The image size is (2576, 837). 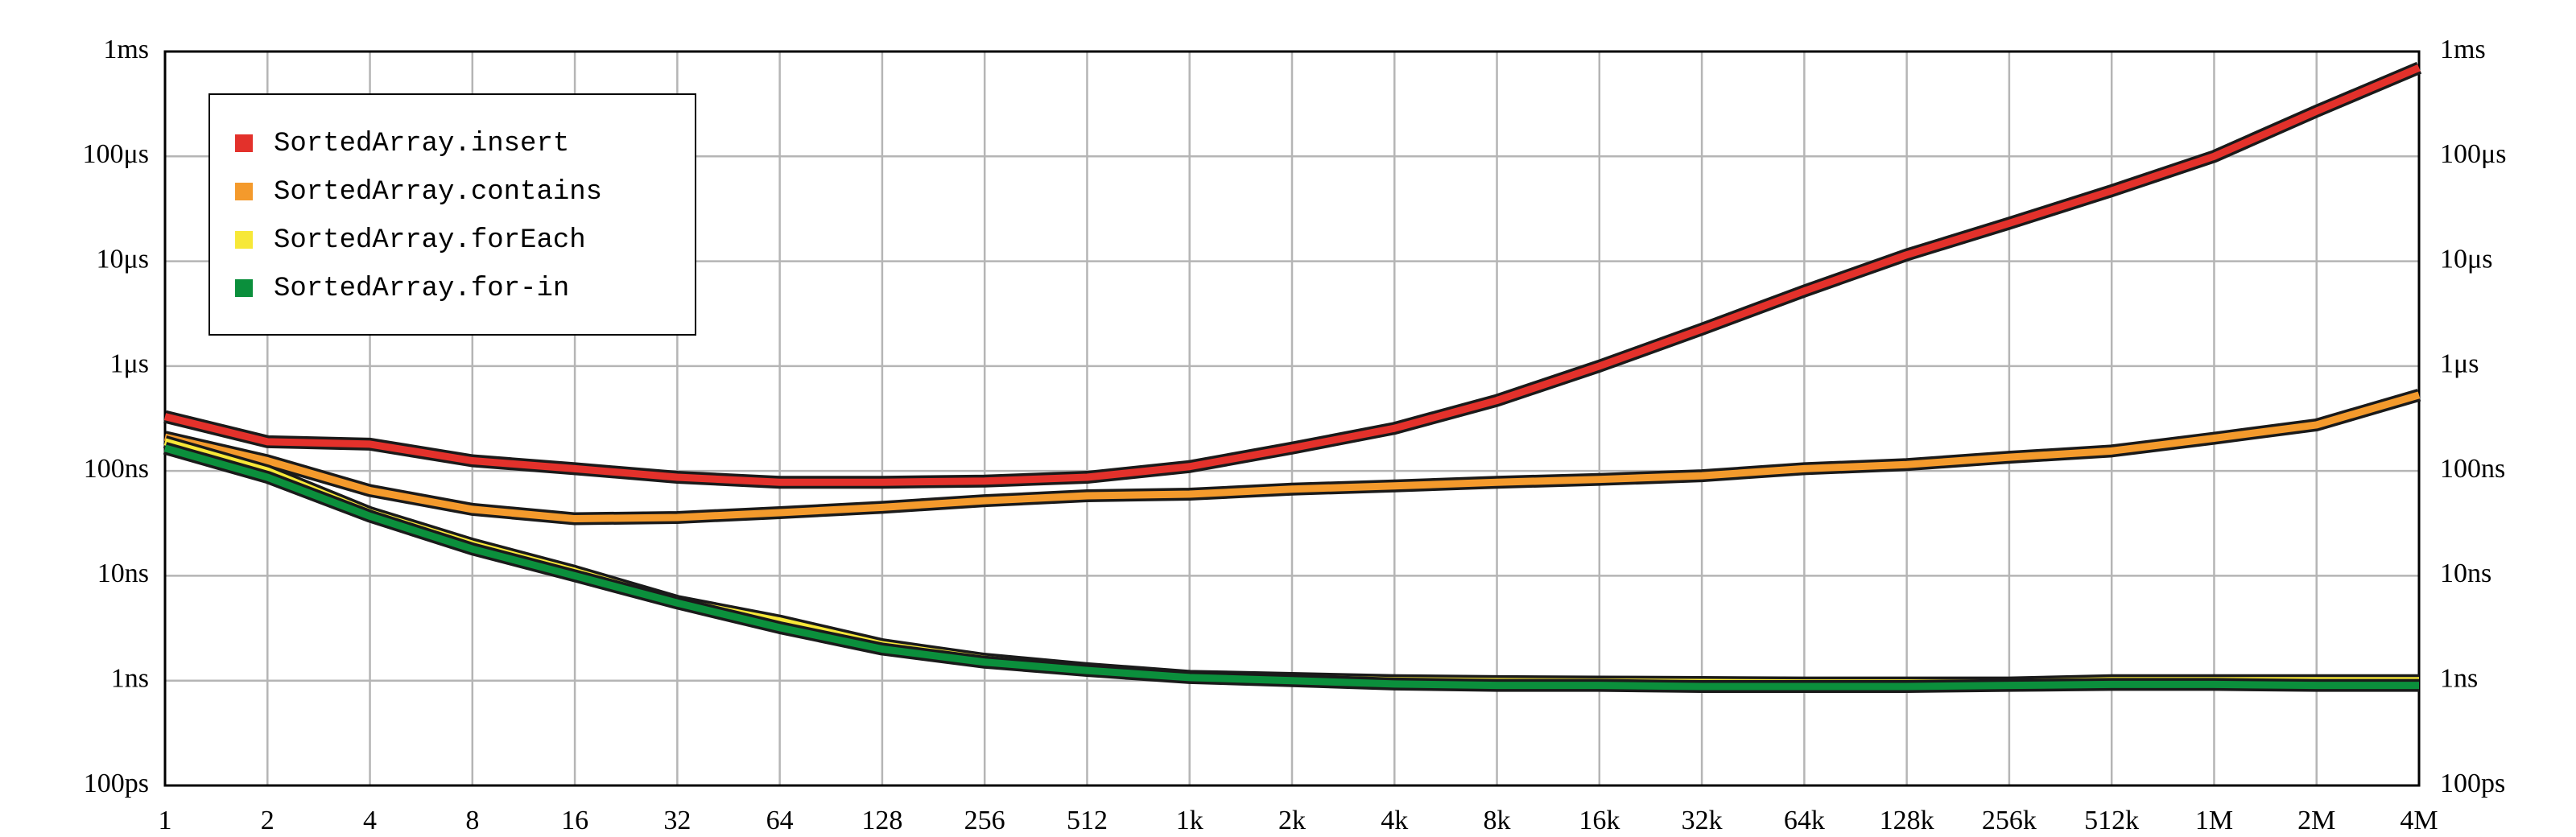 What do you see at coordinates (780, 821) in the screenshot?
I see `x-tick-label: 64` at bounding box center [780, 821].